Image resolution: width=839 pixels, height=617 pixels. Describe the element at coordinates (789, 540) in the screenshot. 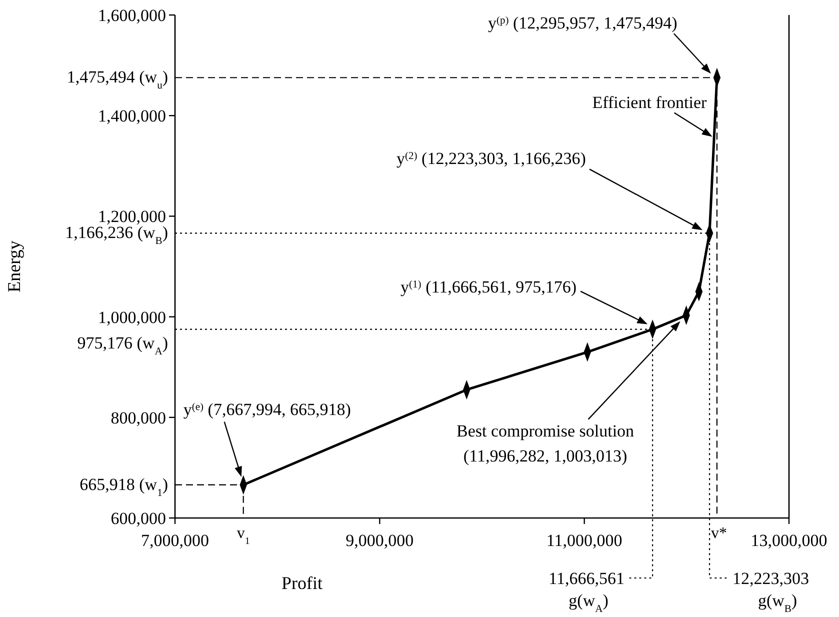

I see `x-tick-label: 13,000,000` at that location.